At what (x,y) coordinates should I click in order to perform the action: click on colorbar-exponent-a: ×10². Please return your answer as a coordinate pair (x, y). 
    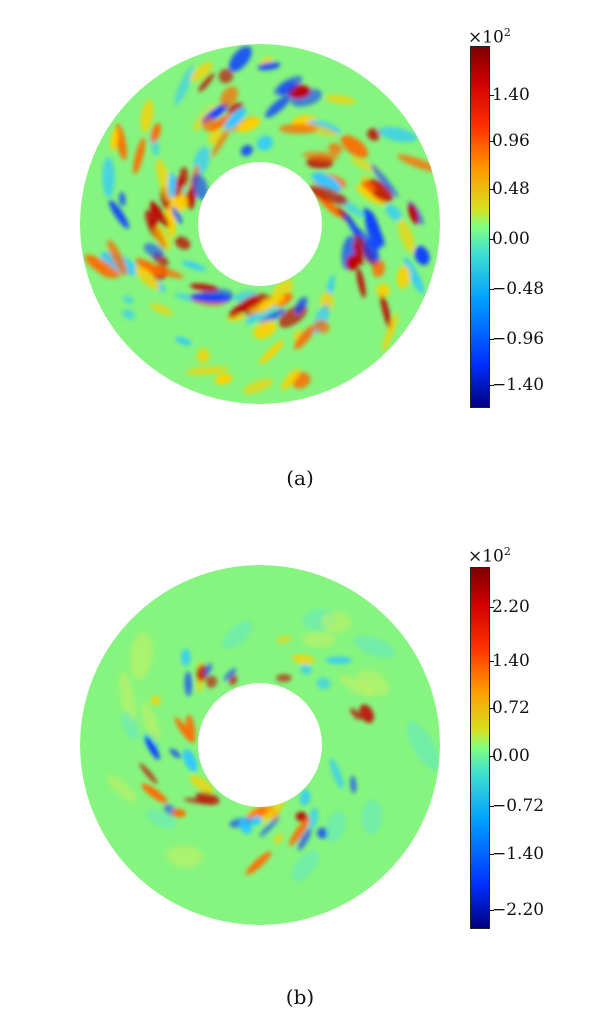
    Looking at the image, I should click on (489, 37).